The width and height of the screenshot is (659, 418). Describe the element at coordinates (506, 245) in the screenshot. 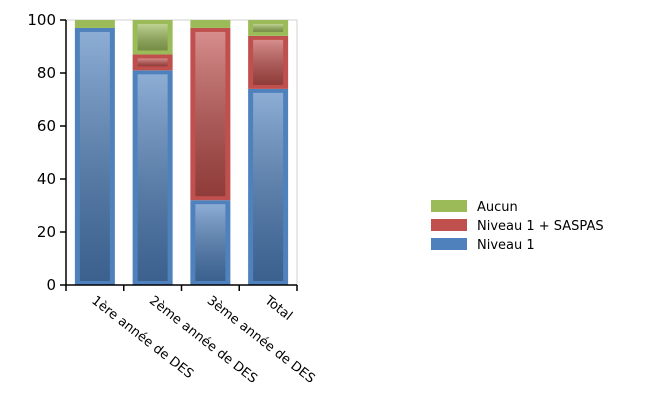

I see `legend-label: Niveau 1` at that location.